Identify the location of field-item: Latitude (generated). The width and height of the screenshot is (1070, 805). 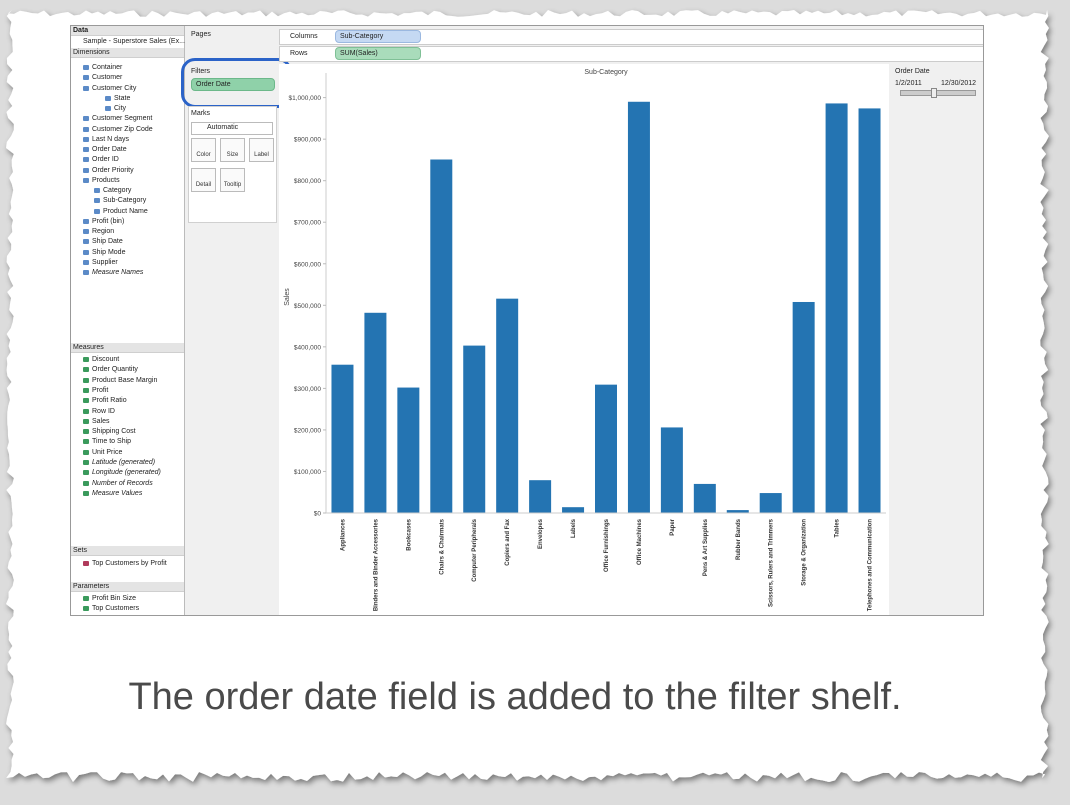
(124, 462).